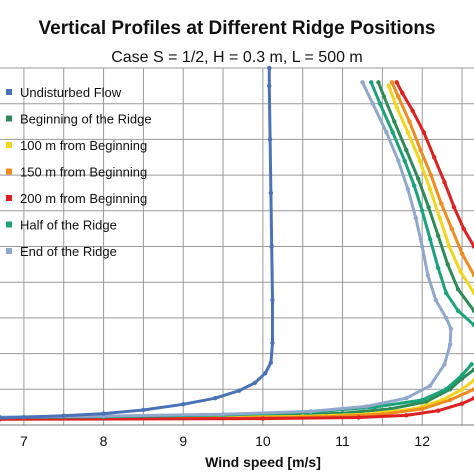 This screenshot has width=474, height=474. I want to click on x-tick-labels: 7 8 9 10 11 12, so click(225, 441).